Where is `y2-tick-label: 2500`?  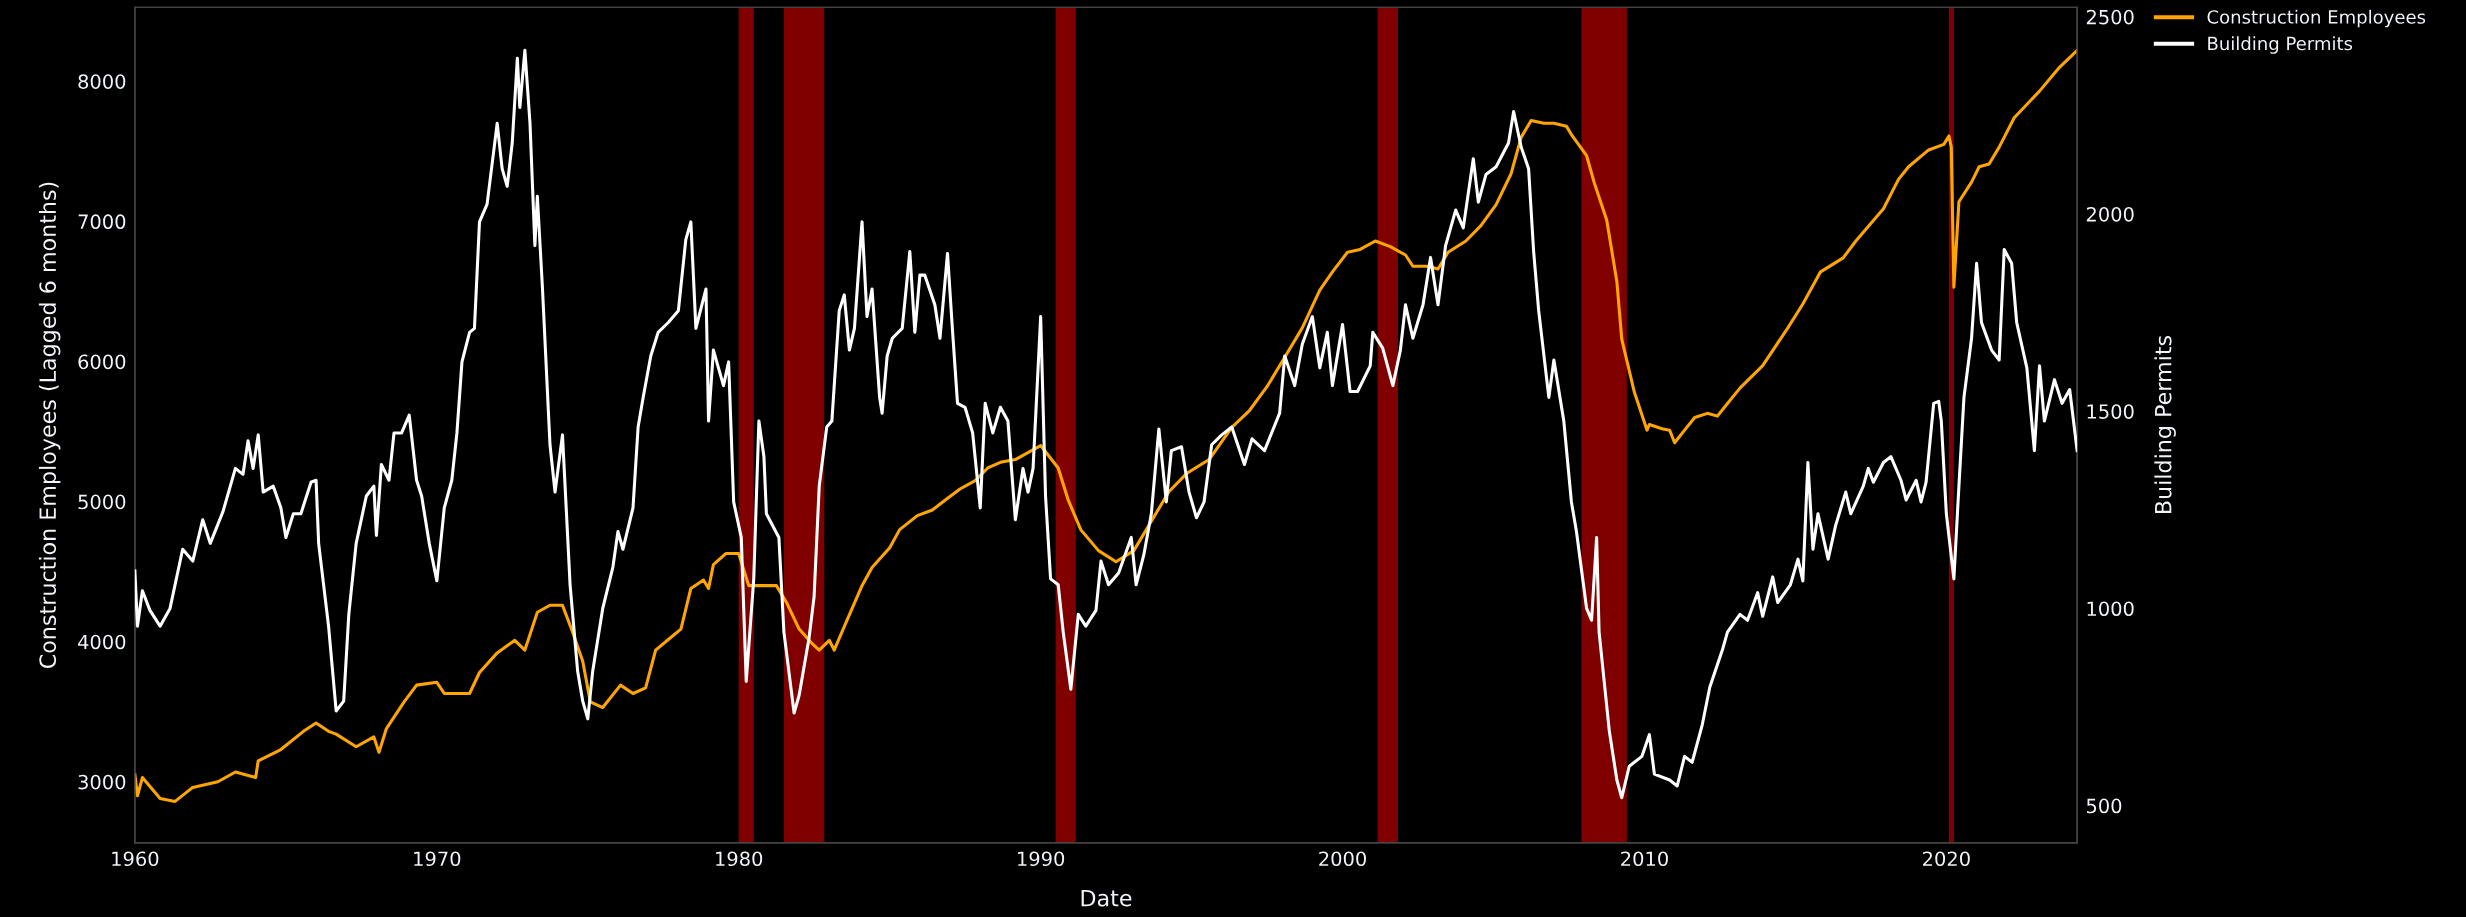
y2-tick-label: 2500 is located at coordinates (2110, 17).